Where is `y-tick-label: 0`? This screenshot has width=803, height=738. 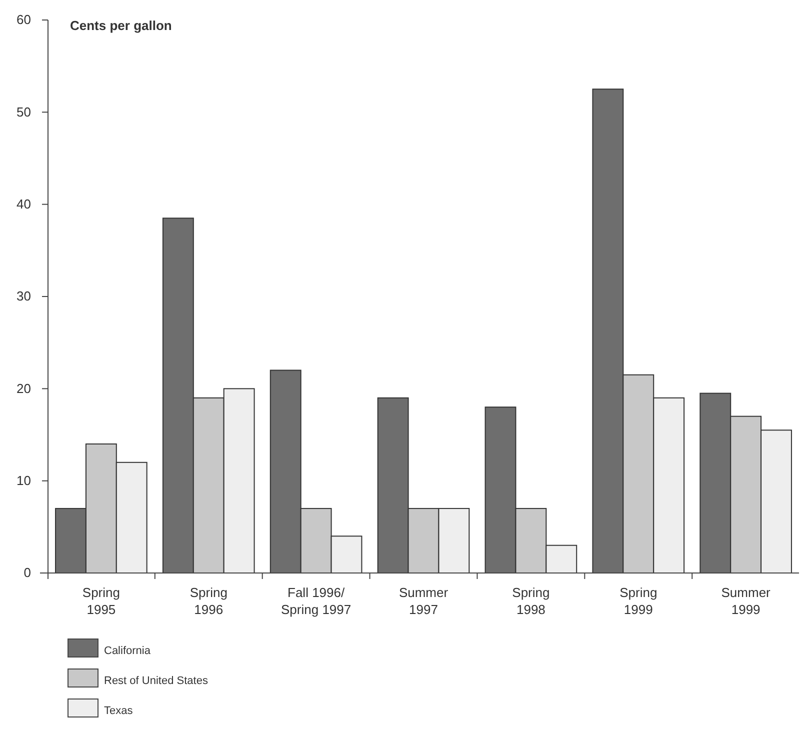
y-tick-label: 0 is located at coordinates (27, 572).